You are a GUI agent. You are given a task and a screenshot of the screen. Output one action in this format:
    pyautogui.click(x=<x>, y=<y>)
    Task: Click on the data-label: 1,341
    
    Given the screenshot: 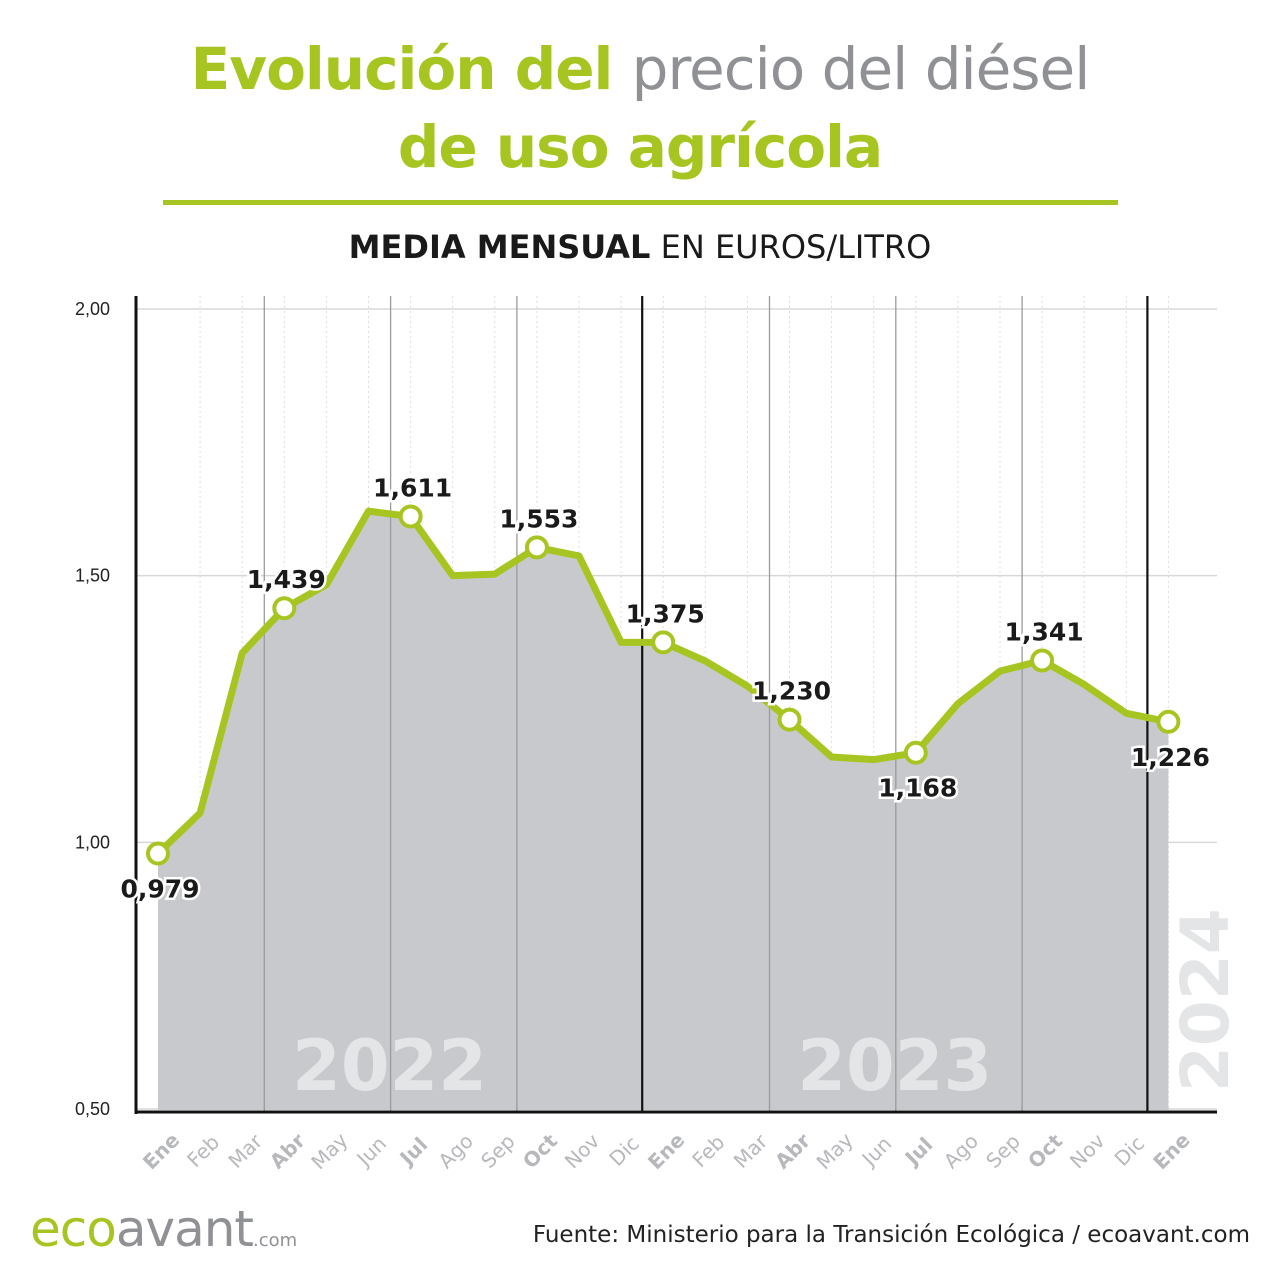 What is the action you would take?
    pyautogui.click(x=1044, y=631)
    